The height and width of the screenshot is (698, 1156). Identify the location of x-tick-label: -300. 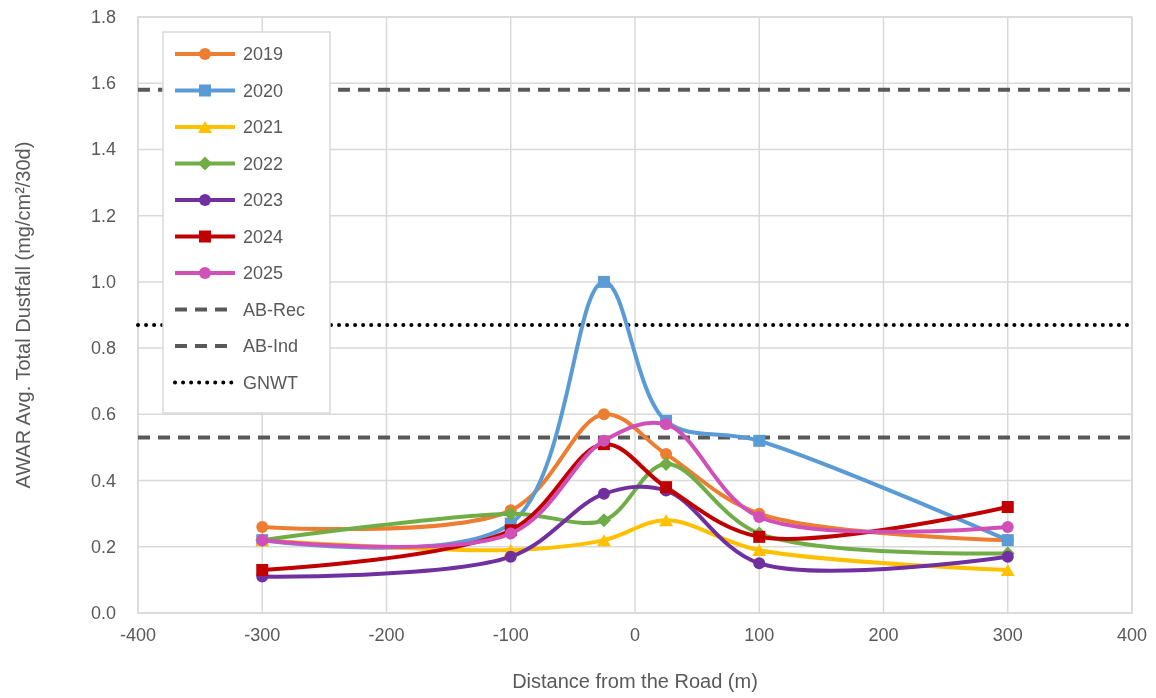
(262, 635).